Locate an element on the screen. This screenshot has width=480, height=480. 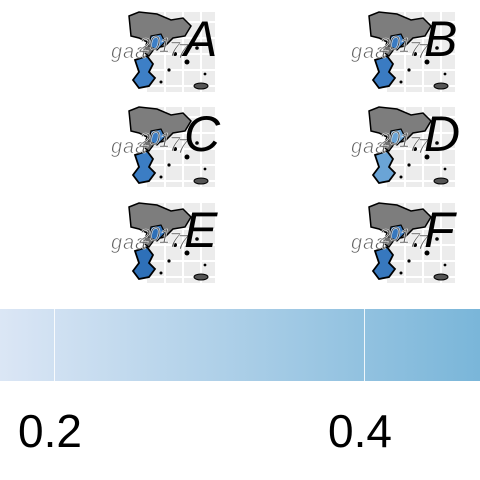
panel-letter: E is located at coordinates (201, 230).